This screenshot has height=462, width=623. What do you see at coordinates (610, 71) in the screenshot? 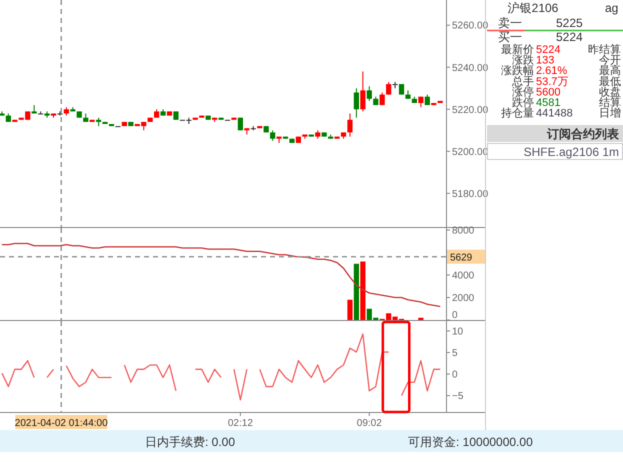
I see `text: 最高` at bounding box center [610, 71].